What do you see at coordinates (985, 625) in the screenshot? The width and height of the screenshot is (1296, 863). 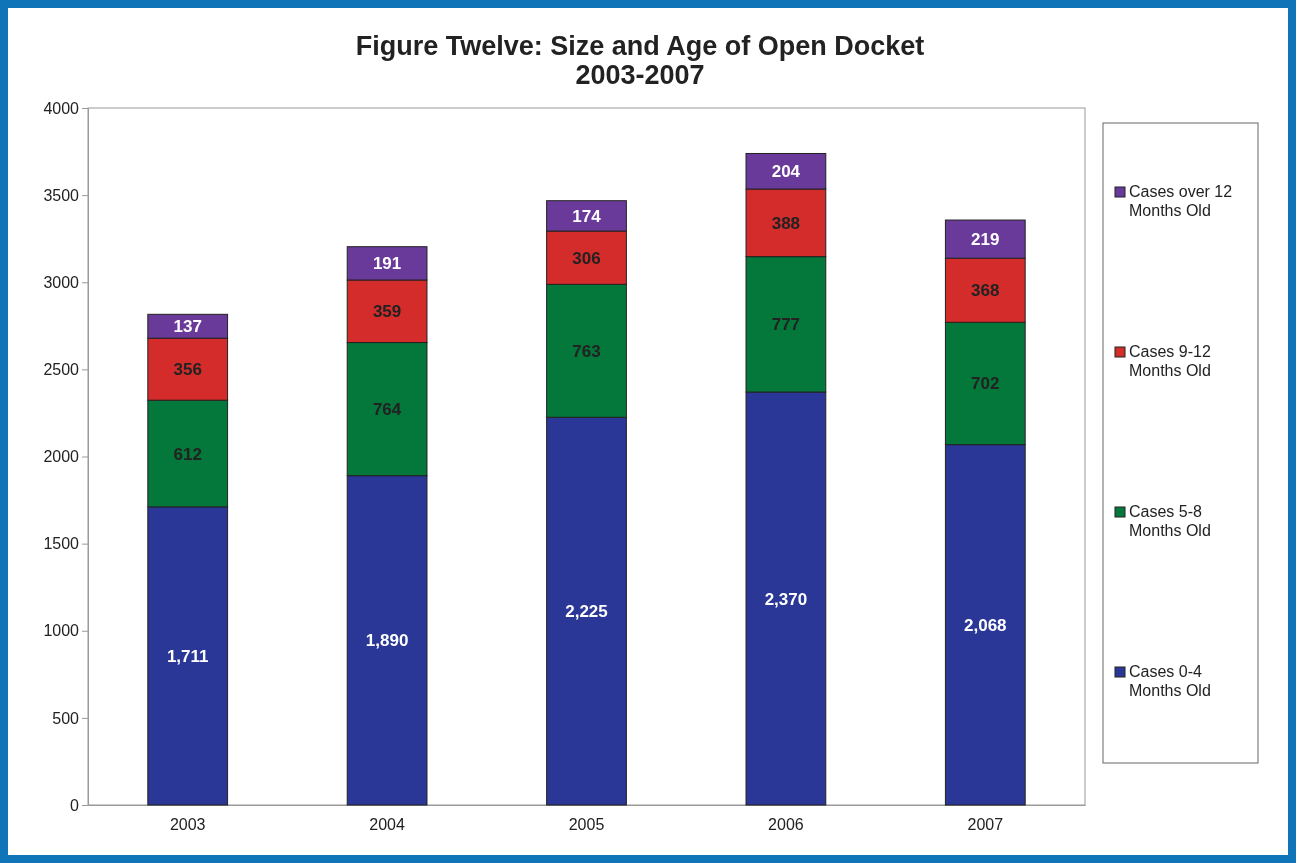 I see `data-label: 2,068` at bounding box center [985, 625].